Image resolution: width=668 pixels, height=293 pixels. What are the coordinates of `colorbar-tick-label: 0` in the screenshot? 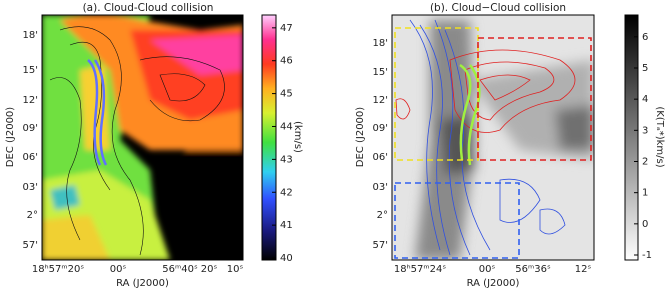 It's located at (645, 224).